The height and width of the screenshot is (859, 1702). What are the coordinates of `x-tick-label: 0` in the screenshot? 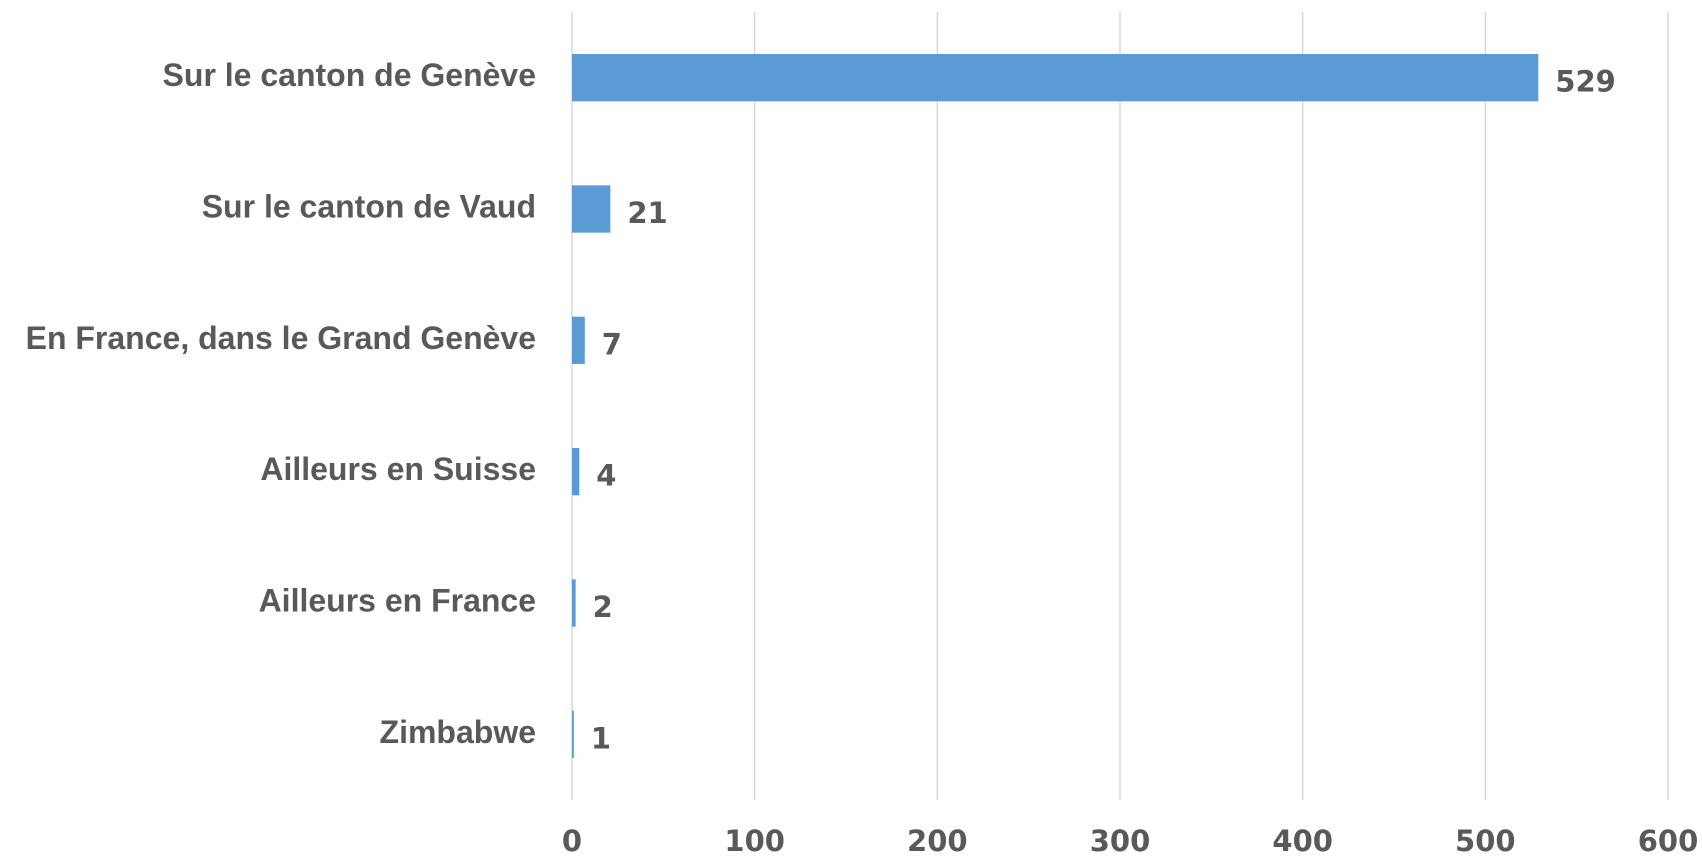 It's located at (572, 841).